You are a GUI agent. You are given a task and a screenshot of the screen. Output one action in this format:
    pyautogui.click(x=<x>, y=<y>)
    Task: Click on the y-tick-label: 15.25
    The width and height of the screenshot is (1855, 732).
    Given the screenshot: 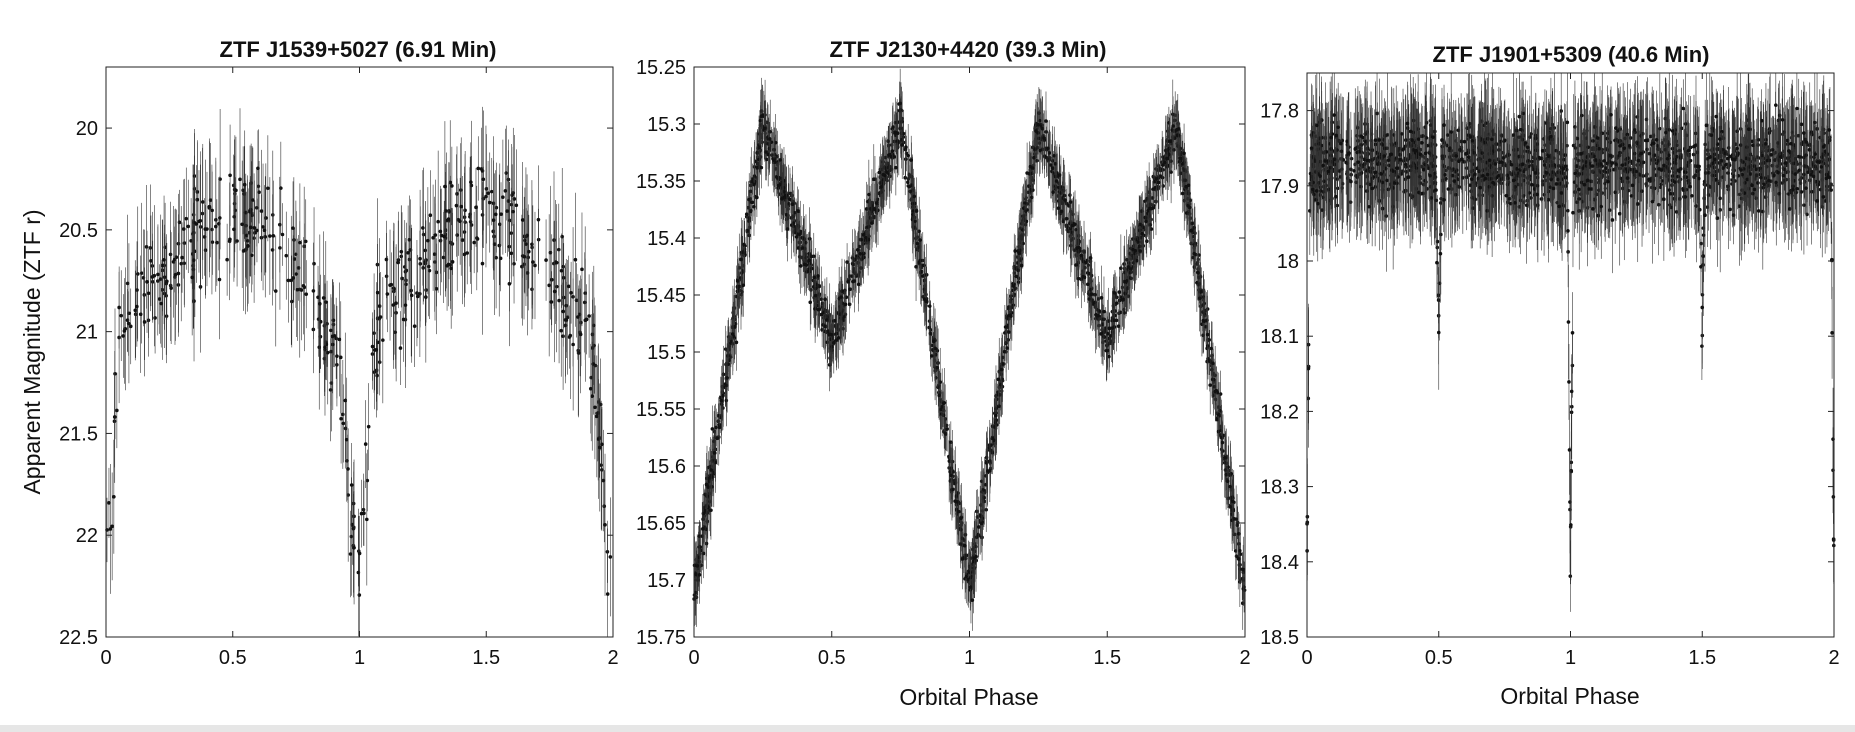 What is the action you would take?
    pyautogui.click(x=661, y=68)
    